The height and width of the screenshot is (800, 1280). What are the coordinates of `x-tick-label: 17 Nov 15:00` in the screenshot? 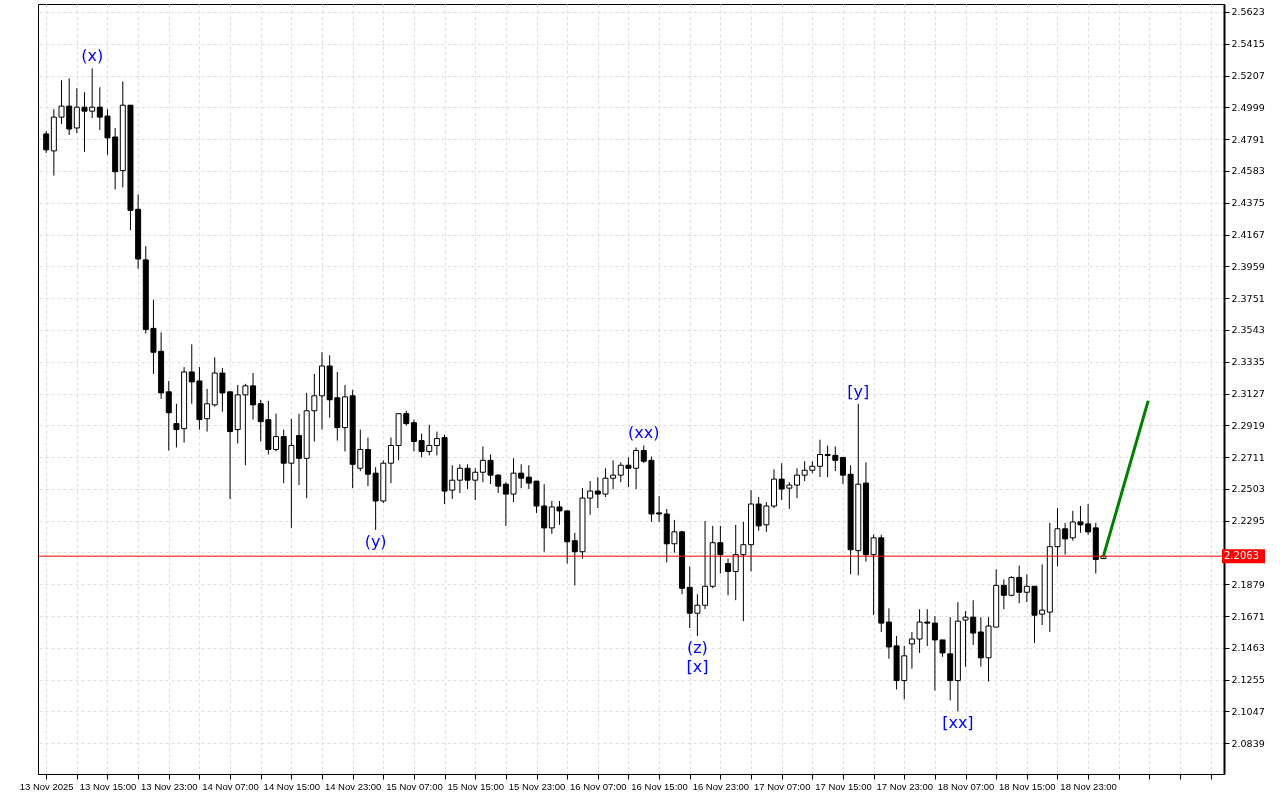 It's located at (843, 786).